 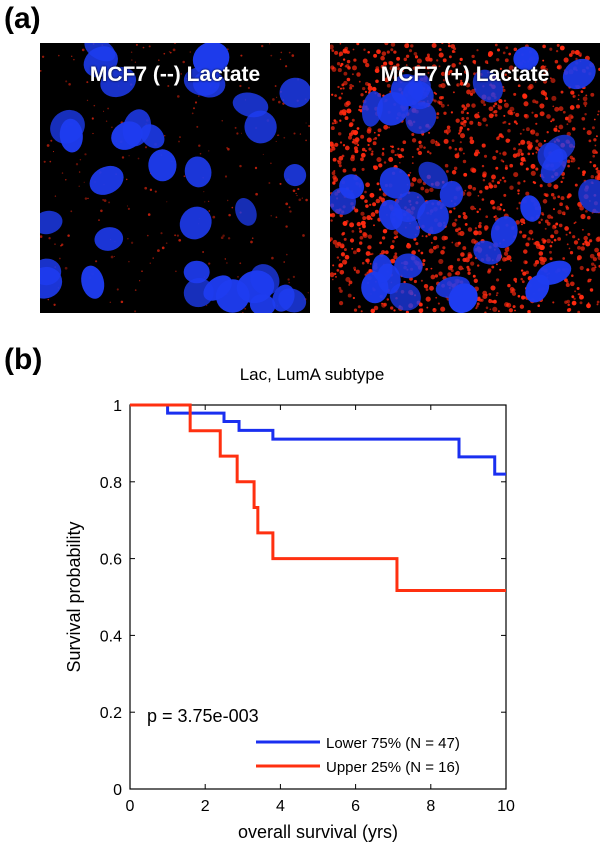 I want to click on micrograph-caption-plus: MCF7 (+) Lactate, so click(x=465, y=74).